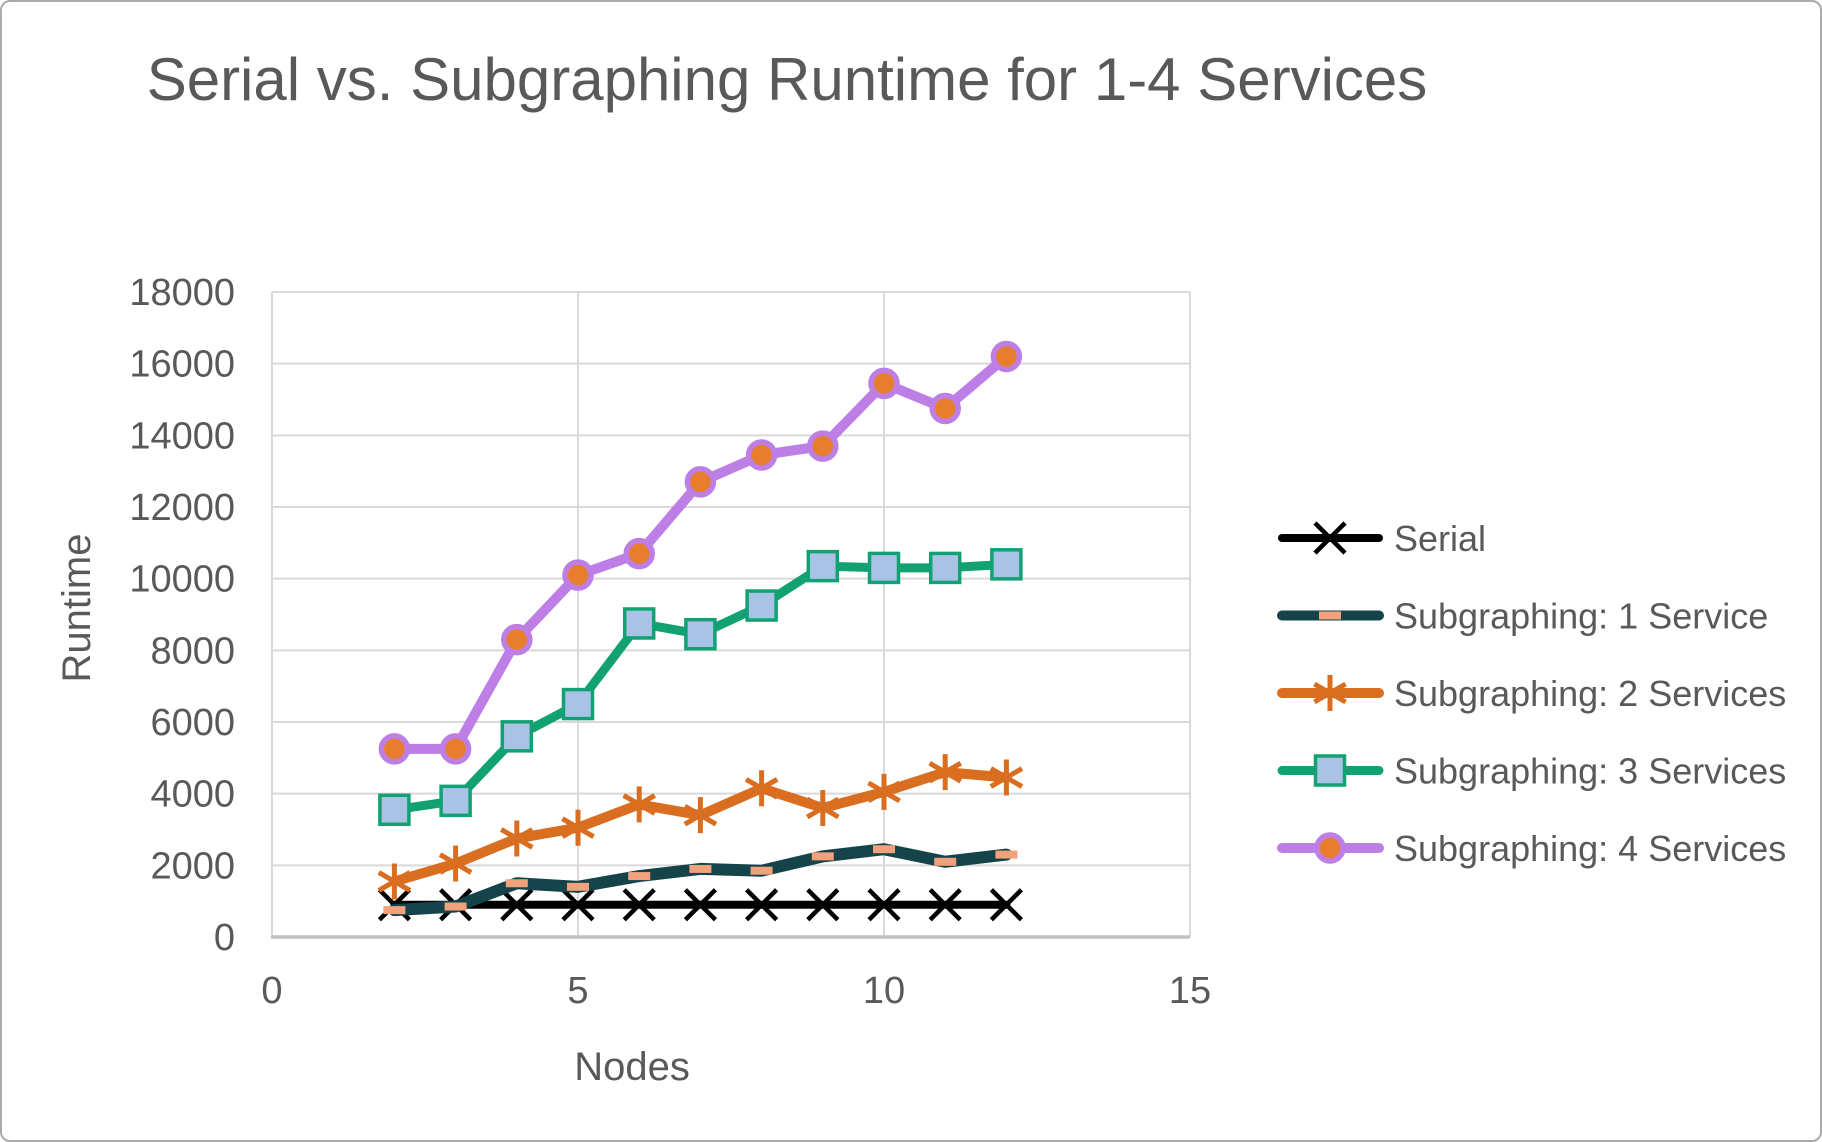  What do you see at coordinates (182, 365) in the screenshot?
I see `y-tick-label: 16000` at bounding box center [182, 365].